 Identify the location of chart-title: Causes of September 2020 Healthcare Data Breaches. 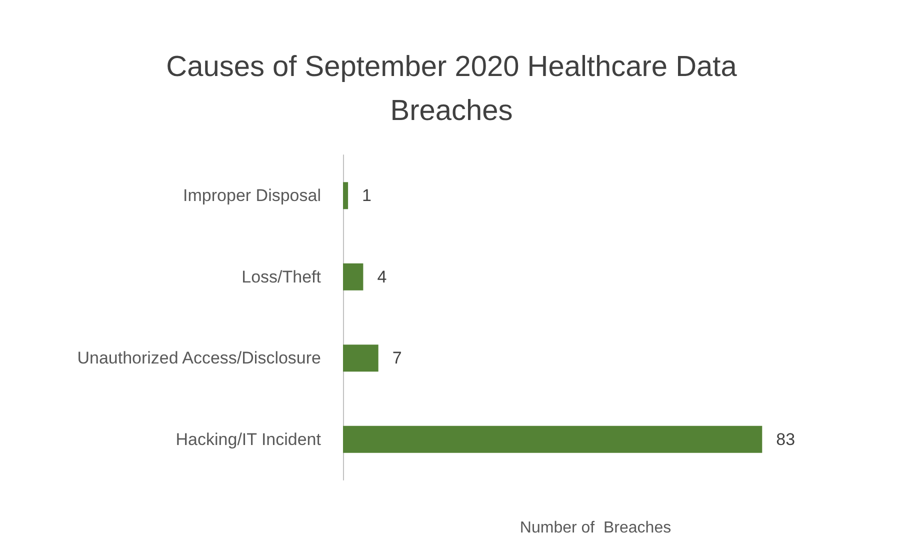
(452, 89).